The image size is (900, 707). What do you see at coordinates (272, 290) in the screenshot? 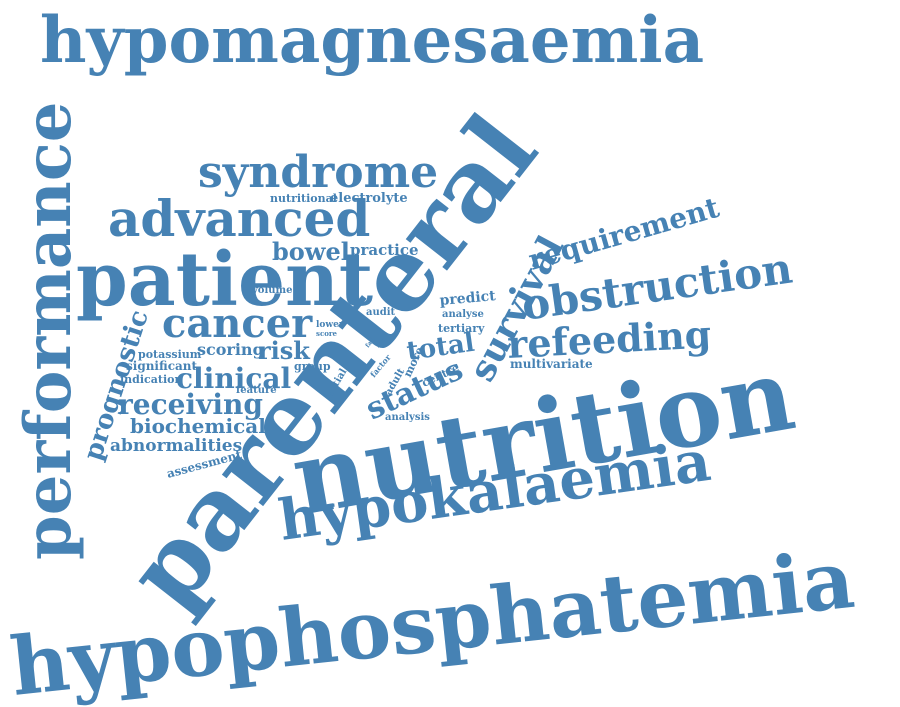
I see `word-volume: volume` at bounding box center [272, 290].